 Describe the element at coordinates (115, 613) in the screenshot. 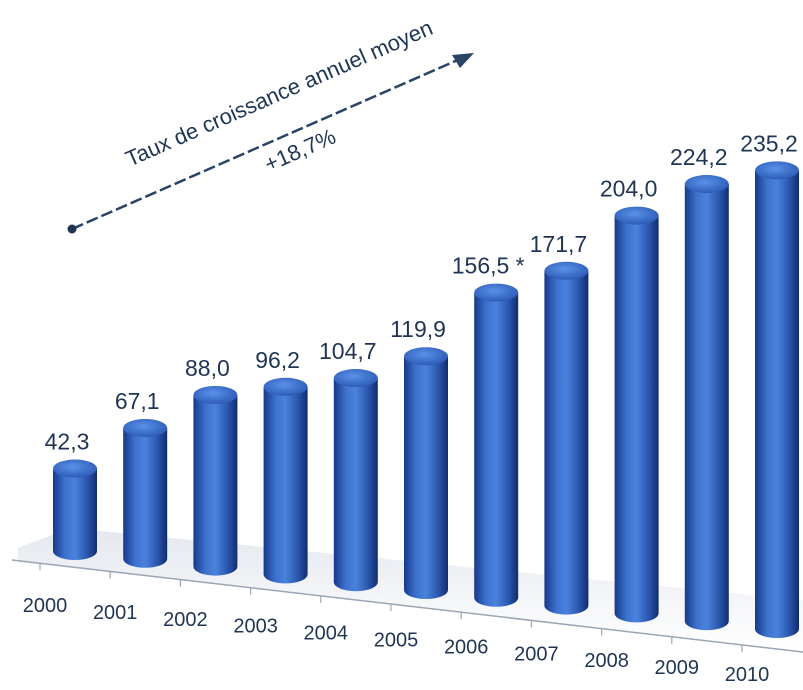

I see `x-tick-label: 2001` at that location.